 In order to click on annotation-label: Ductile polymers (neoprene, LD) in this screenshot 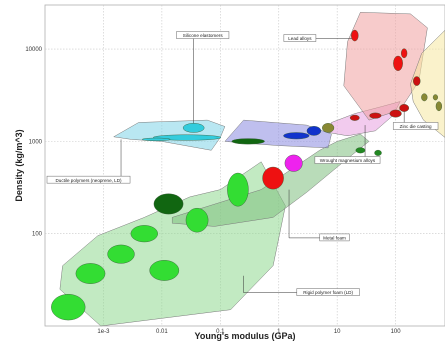, I will do `click(88, 180)`.